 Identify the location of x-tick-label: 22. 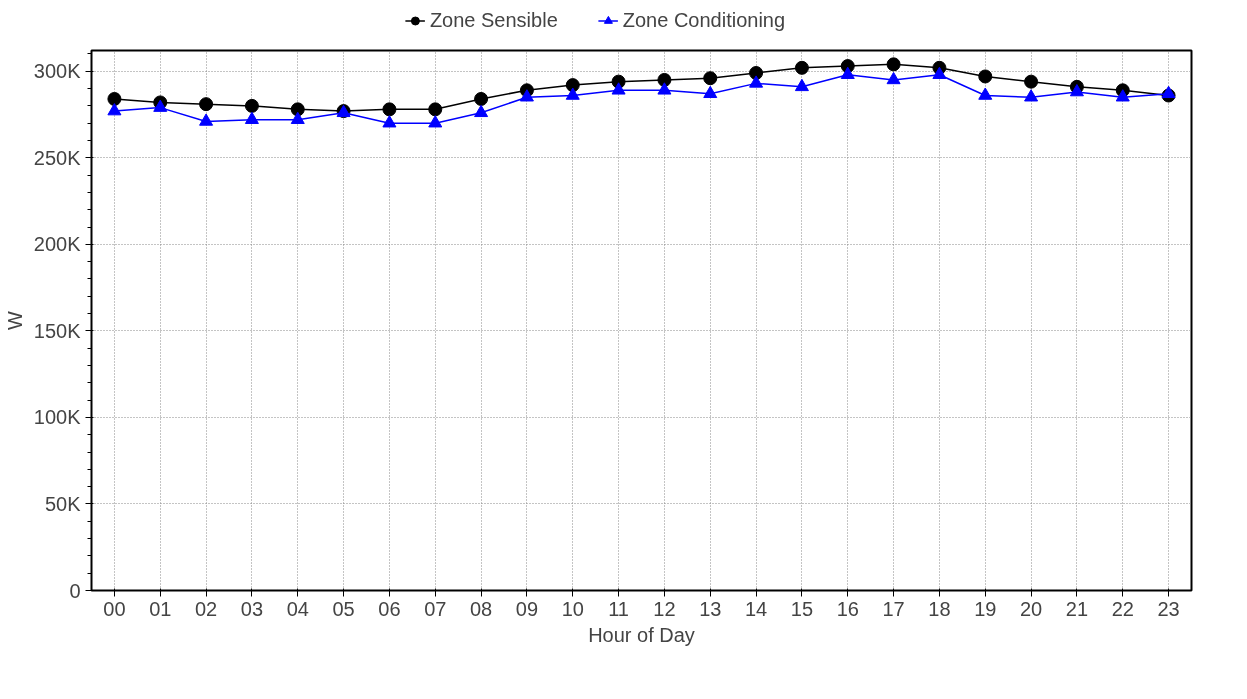
(1122, 608).